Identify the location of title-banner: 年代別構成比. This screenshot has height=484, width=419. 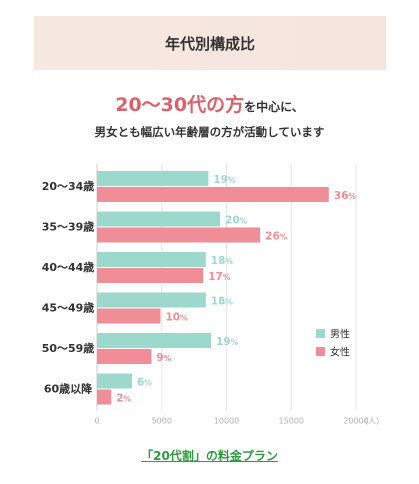
(210, 43).